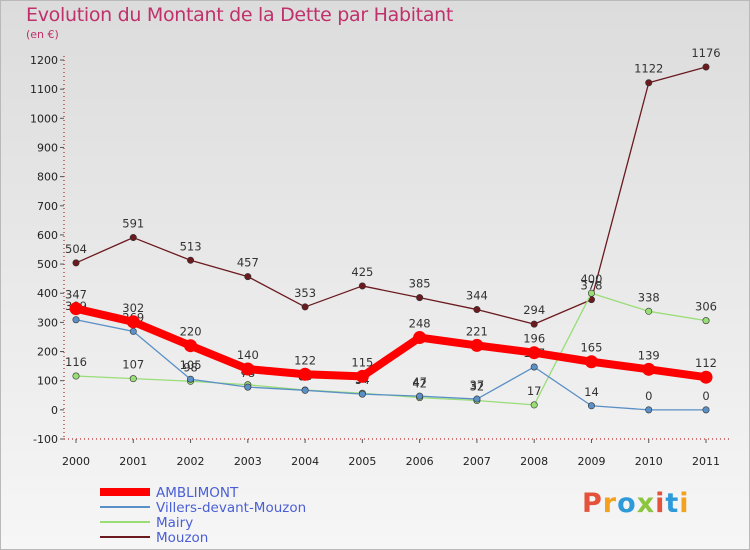 This screenshot has height=550, width=750. What do you see at coordinates (477, 296) in the screenshot?
I see `data-label: 344` at bounding box center [477, 296].